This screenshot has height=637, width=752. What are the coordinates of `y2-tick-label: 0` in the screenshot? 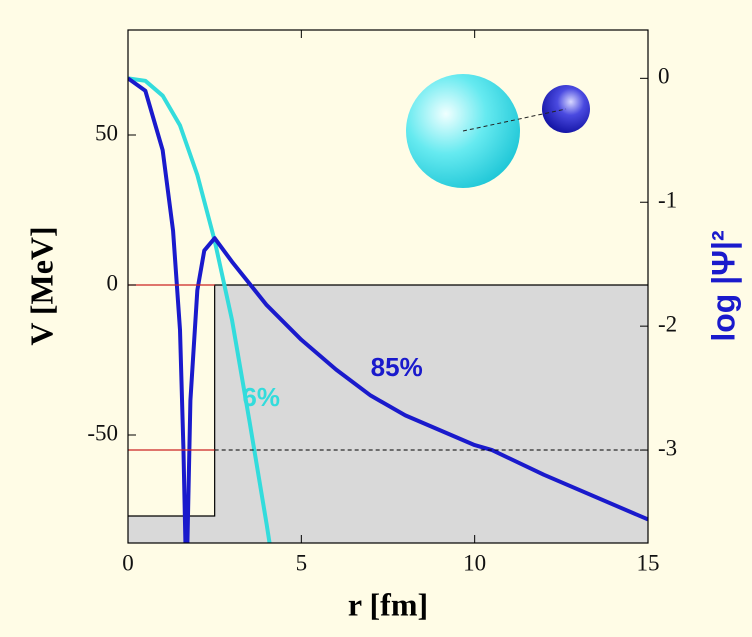 It's located at (664, 76).